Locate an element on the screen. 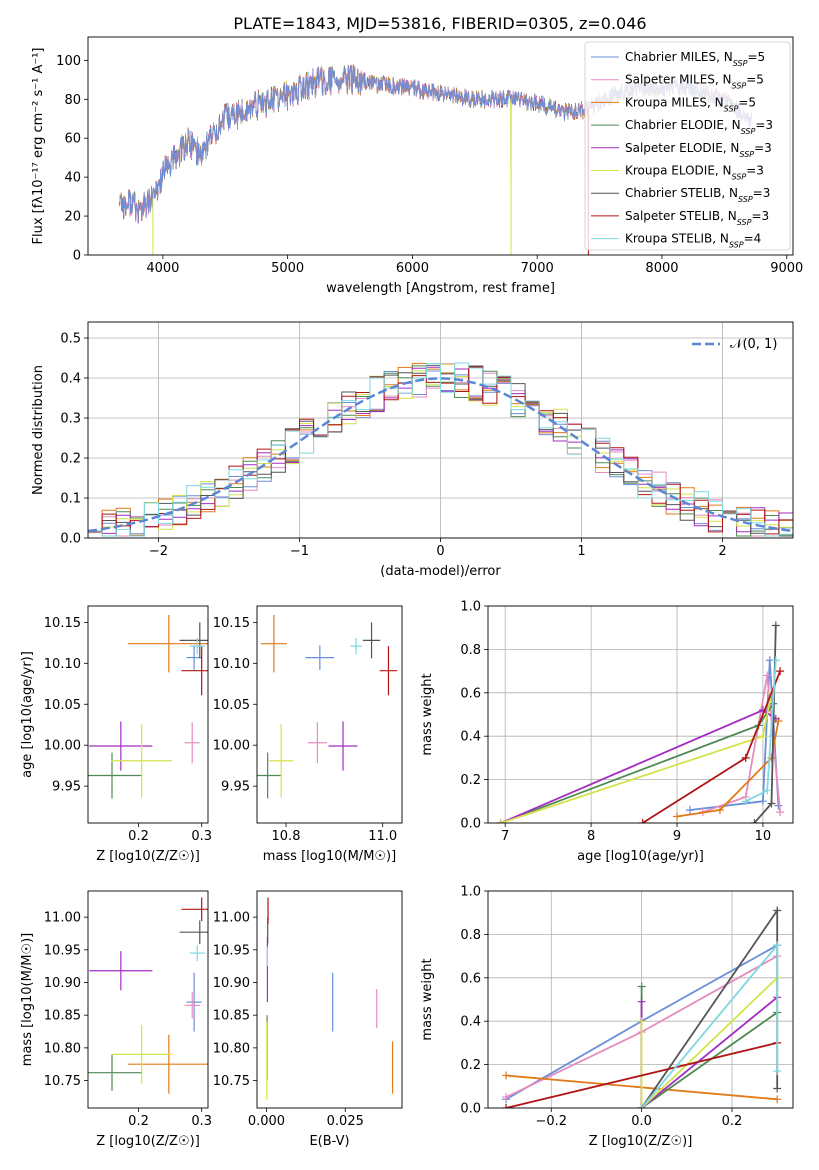  x-tick-label: 1 is located at coordinates (581, 551).